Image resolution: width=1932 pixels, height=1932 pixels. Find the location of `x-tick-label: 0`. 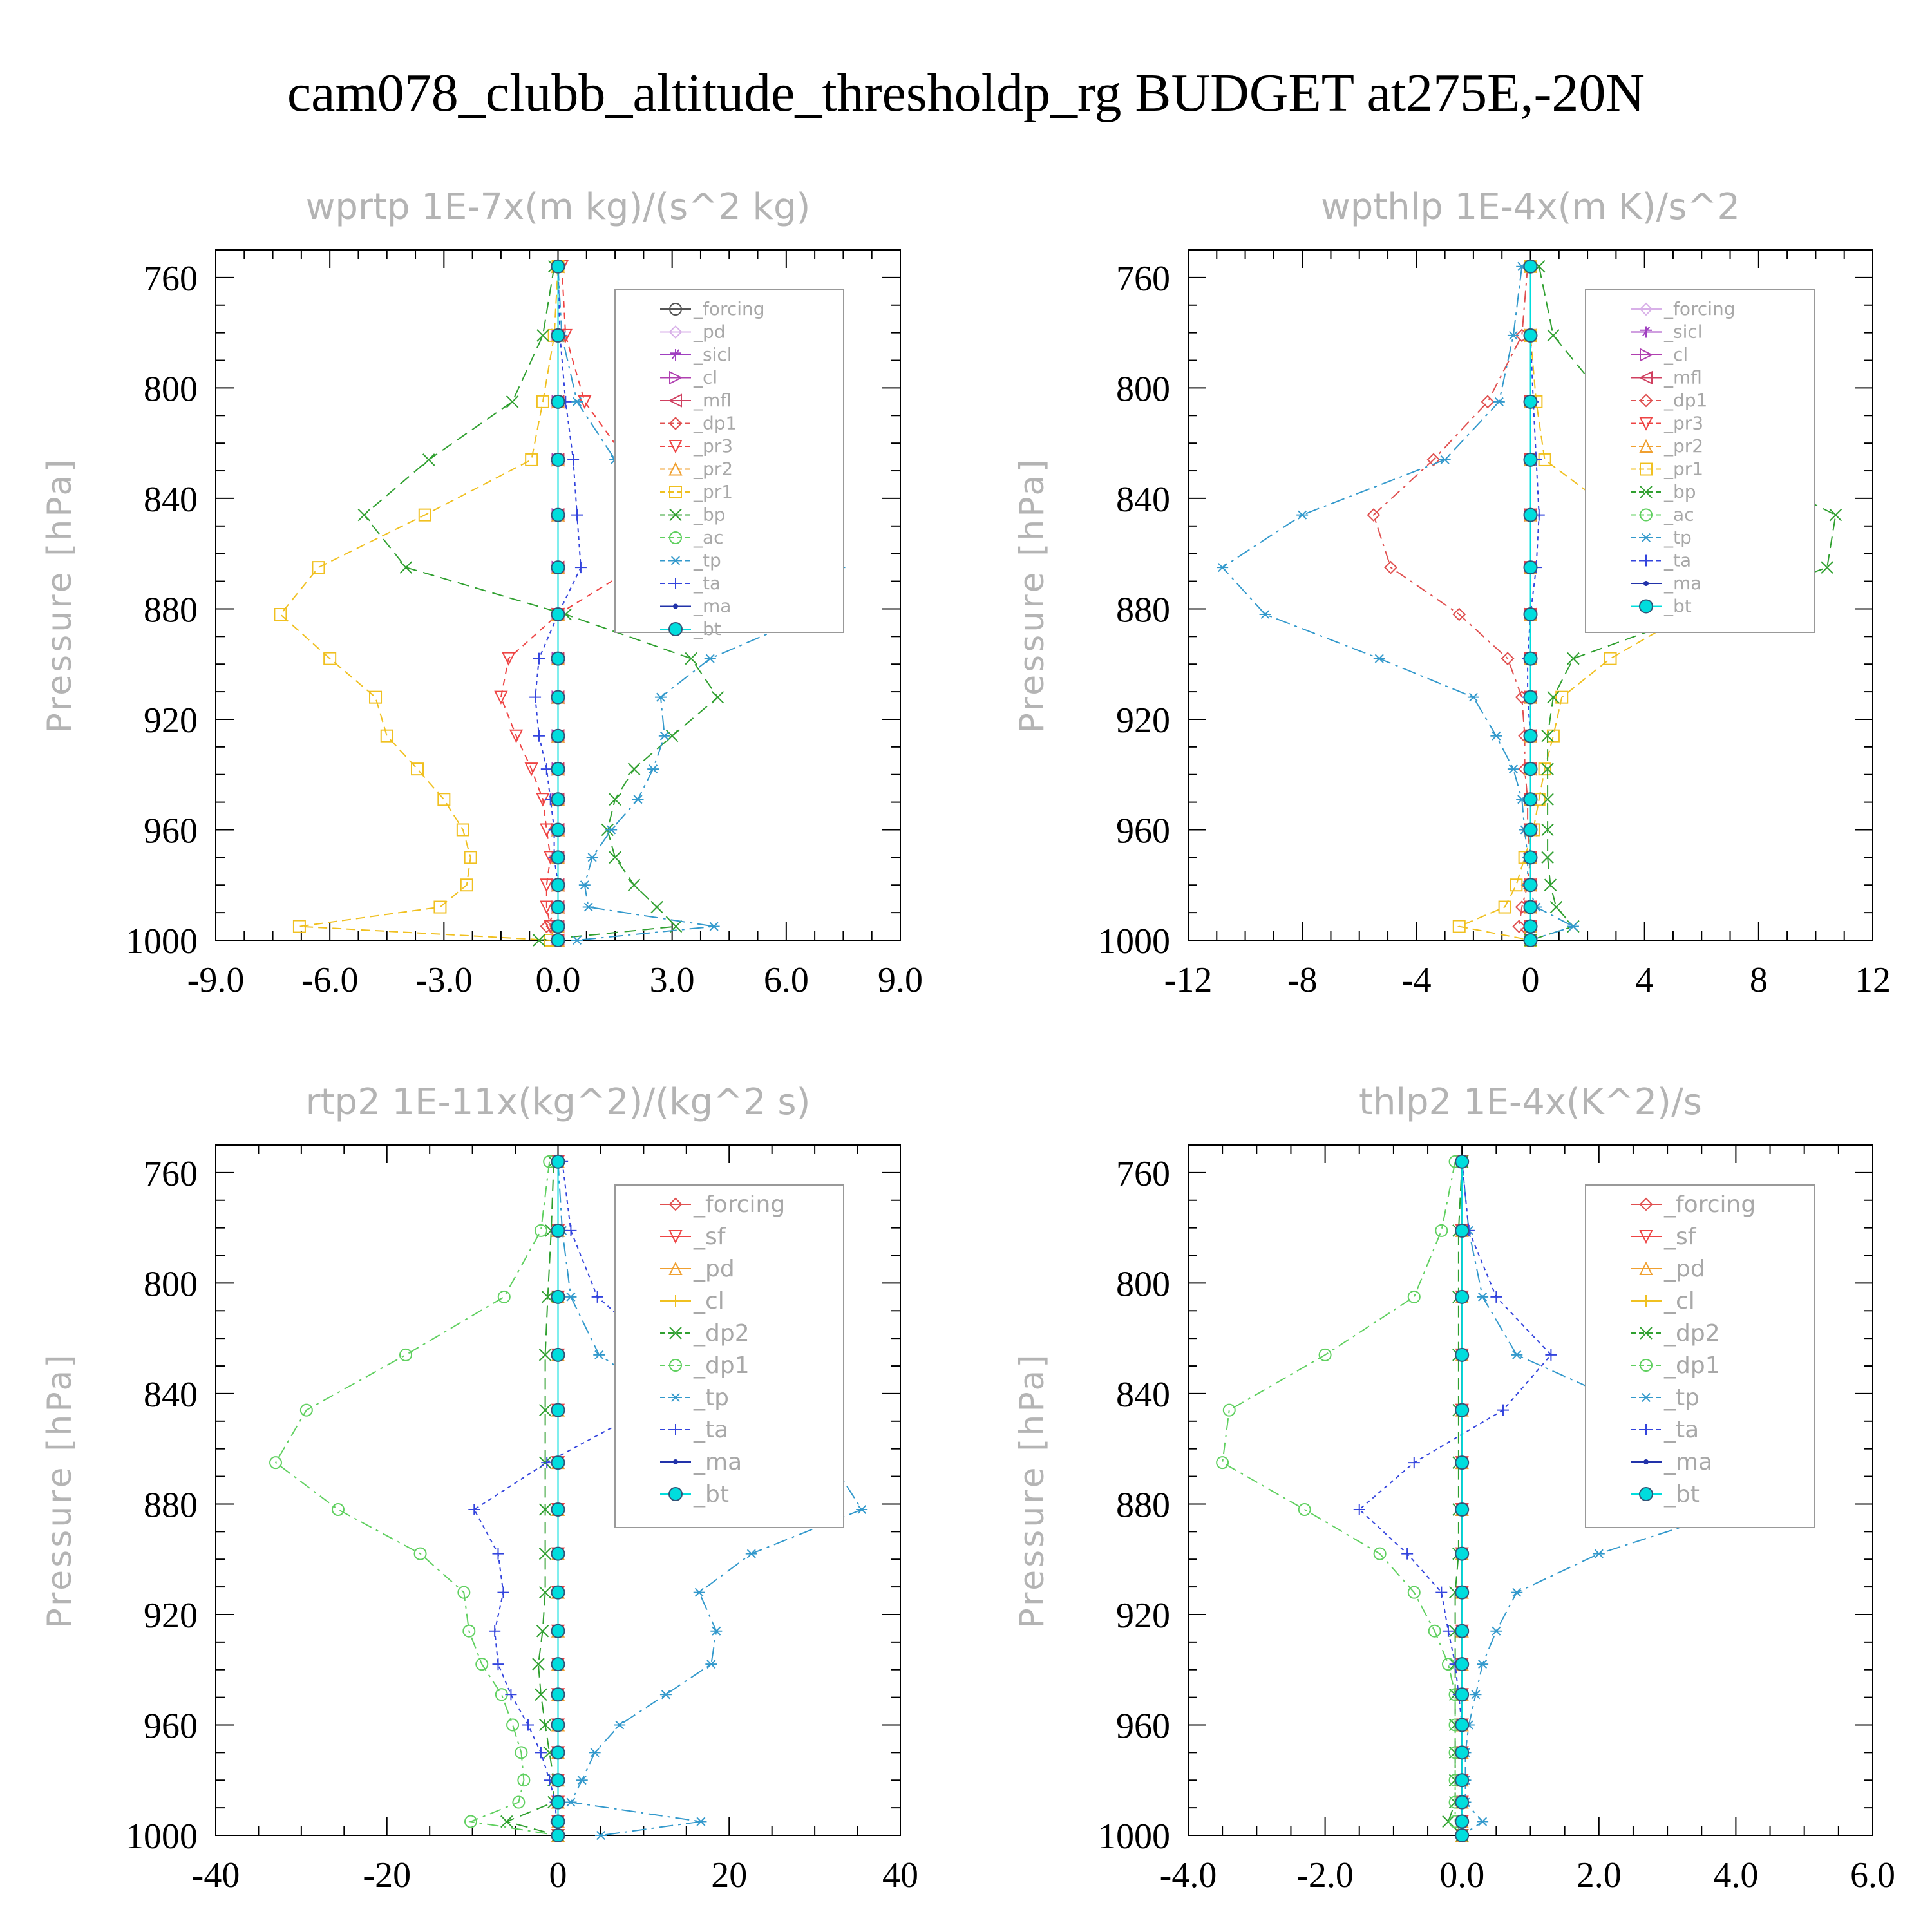

x-tick-label: 0 is located at coordinates (558, 1875).